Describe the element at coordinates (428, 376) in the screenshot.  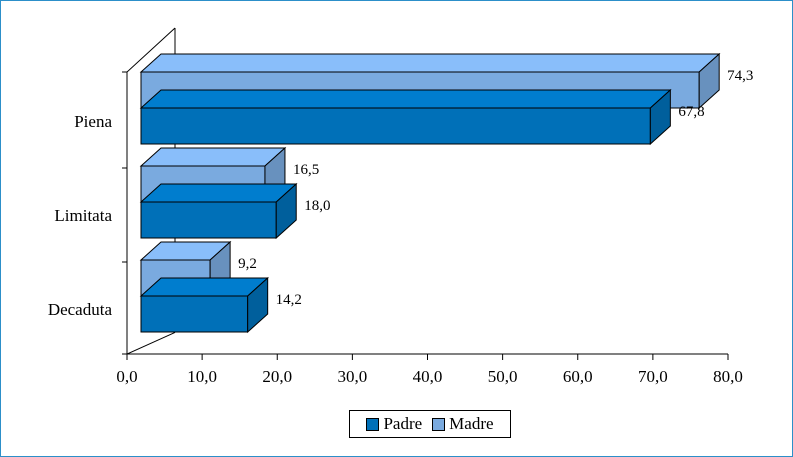
I see `x-tick-label: 40,0` at that location.